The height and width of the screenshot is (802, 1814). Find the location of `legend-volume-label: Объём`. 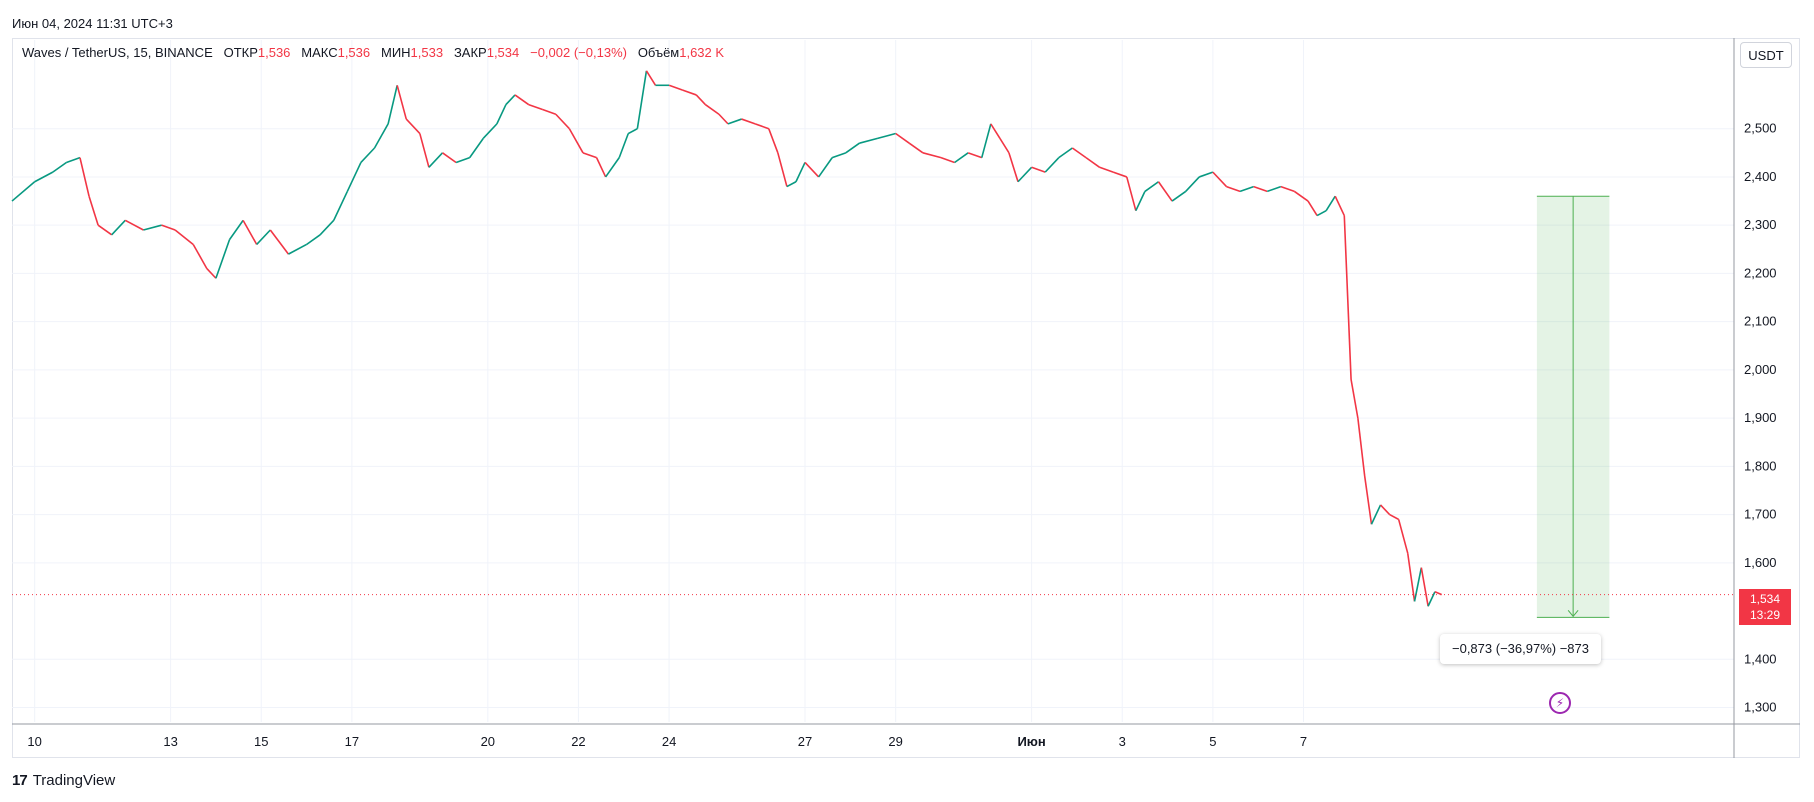

legend-volume-label: Объём is located at coordinates (658, 52).